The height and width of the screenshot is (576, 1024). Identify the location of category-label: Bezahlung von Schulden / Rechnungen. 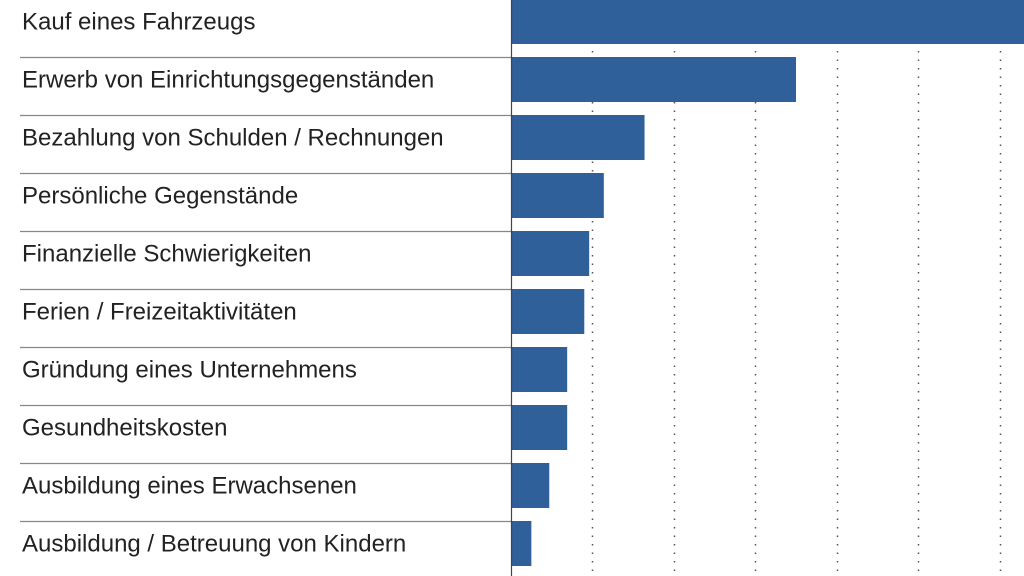
(233, 137).